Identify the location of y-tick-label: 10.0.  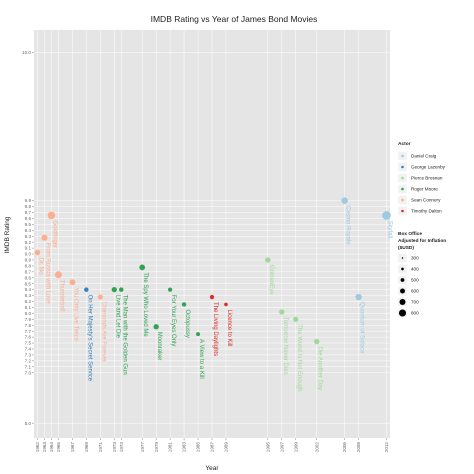
(26, 52).